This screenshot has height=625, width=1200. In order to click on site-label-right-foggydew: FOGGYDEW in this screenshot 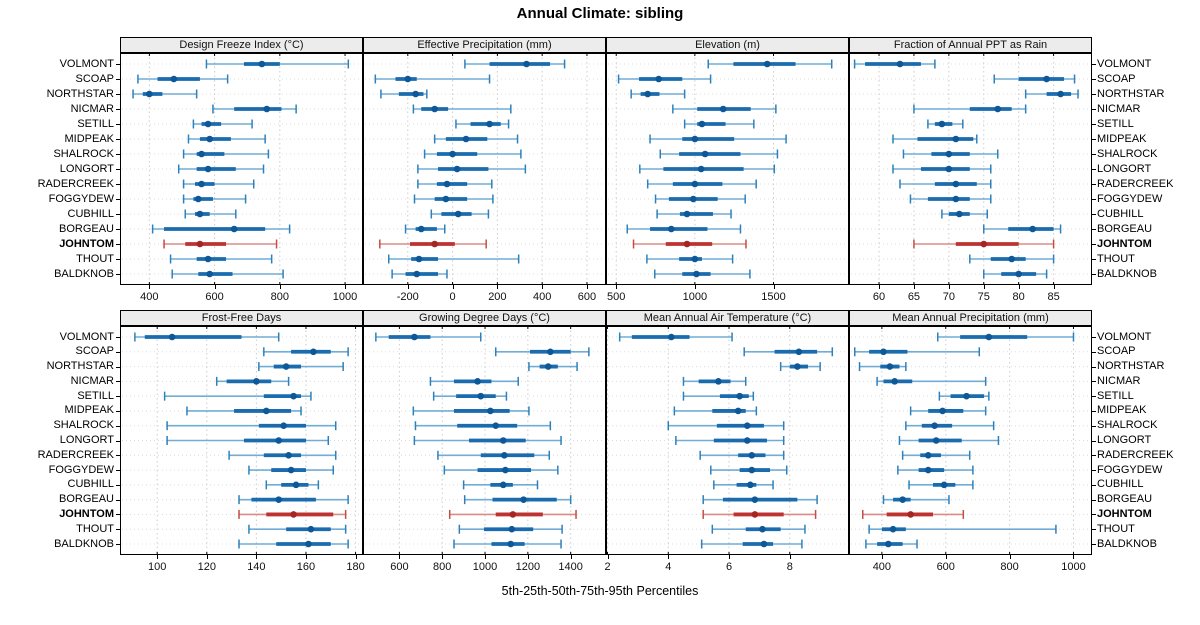, I will do `click(1130, 469)`.